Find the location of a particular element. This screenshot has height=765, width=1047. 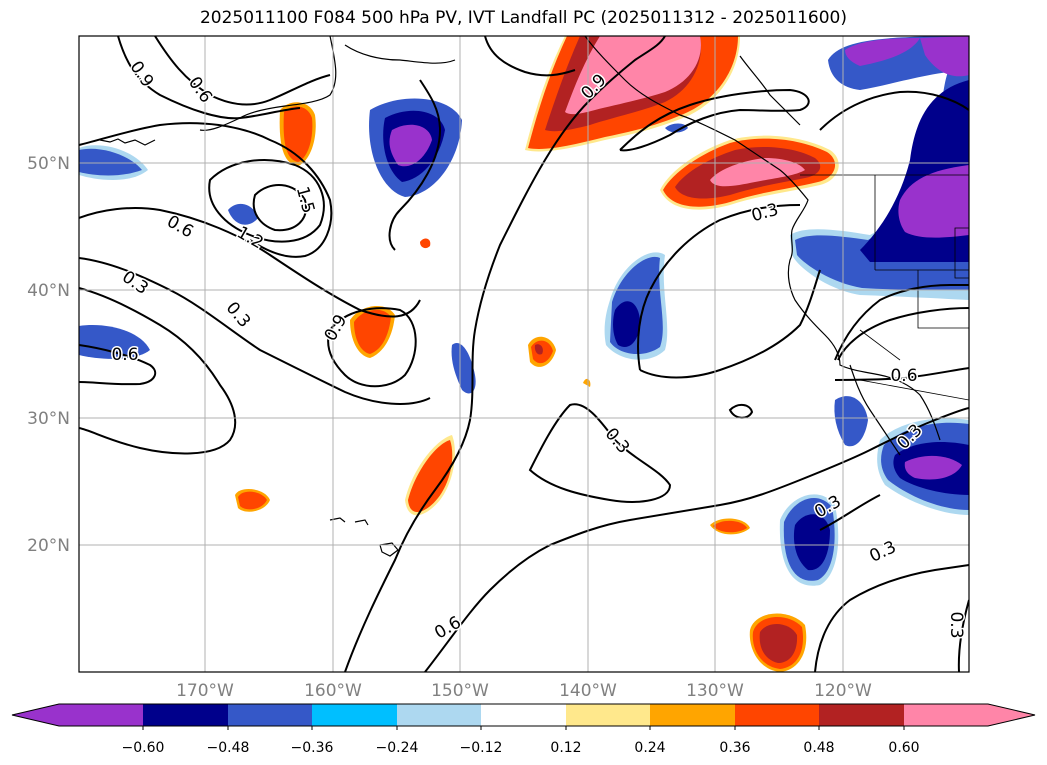

lon-label: 140°W is located at coordinates (588, 691).